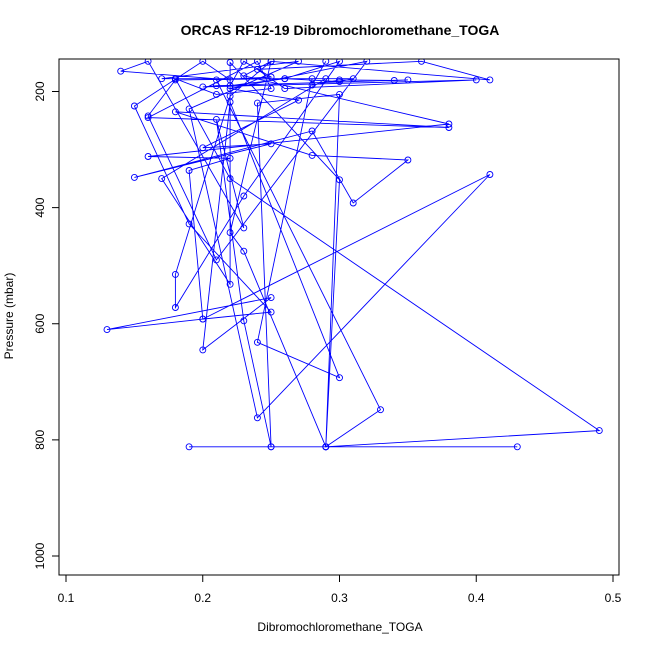 This screenshot has width=650, height=650. What do you see at coordinates (40, 207) in the screenshot?
I see `y-tick-label: 400` at bounding box center [40, 207].